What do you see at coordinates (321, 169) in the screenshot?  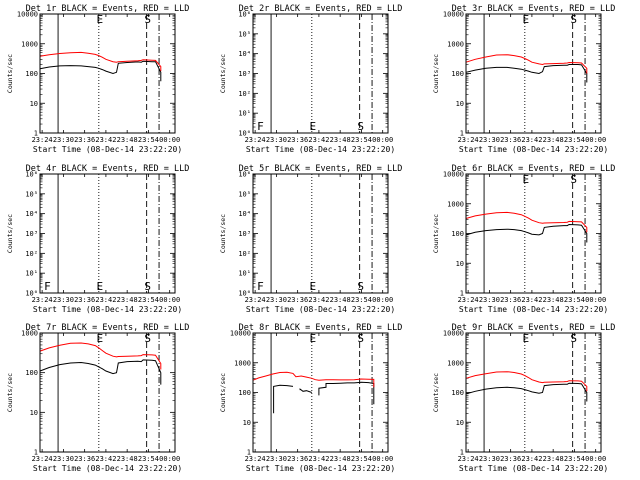 I see `panel-title: Det 5r BLACK = Events, RED = LLD` at bounding box center [321, 169].